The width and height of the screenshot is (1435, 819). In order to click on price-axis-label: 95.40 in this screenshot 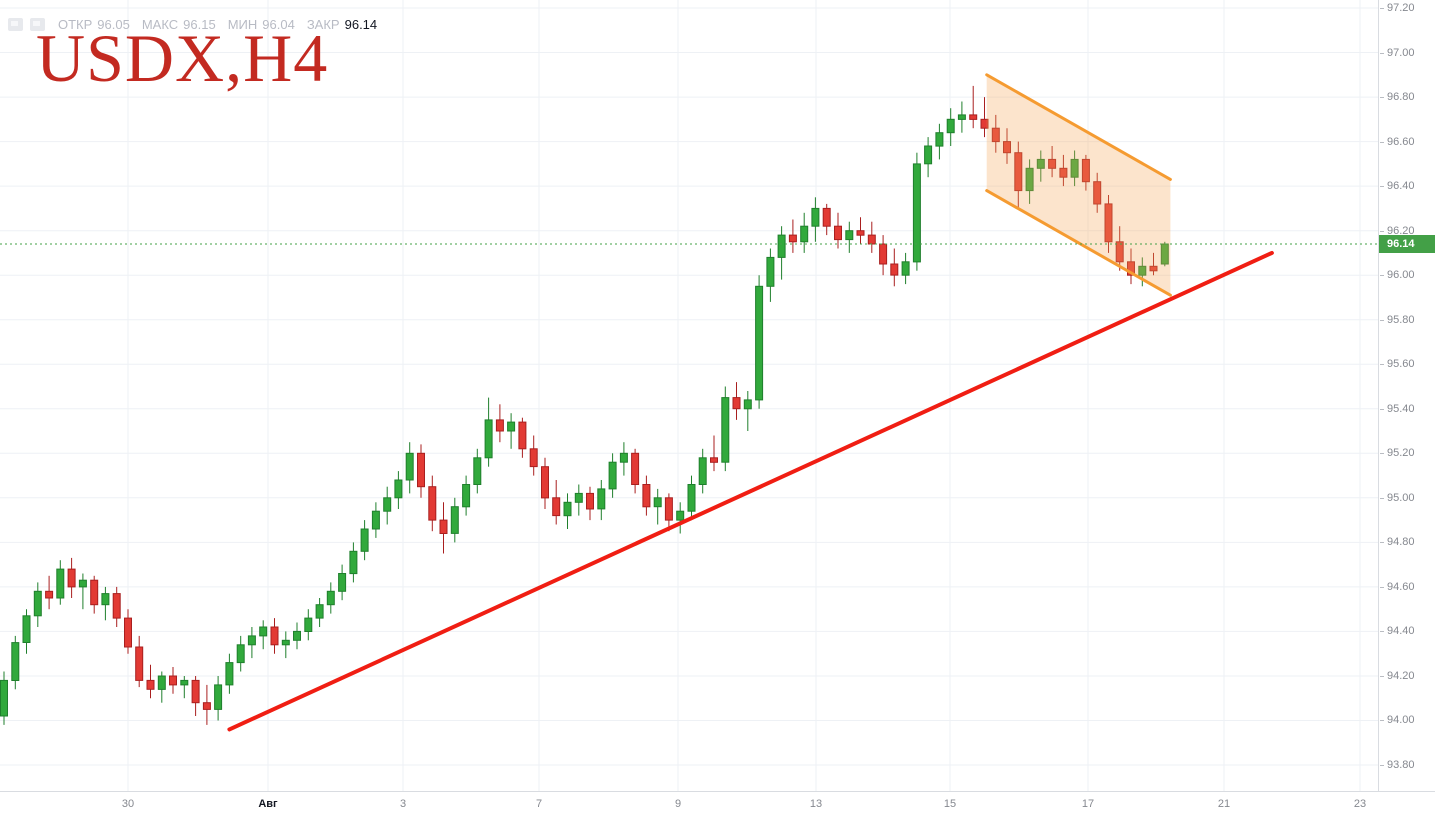, I will do `click(1397, 409)`.